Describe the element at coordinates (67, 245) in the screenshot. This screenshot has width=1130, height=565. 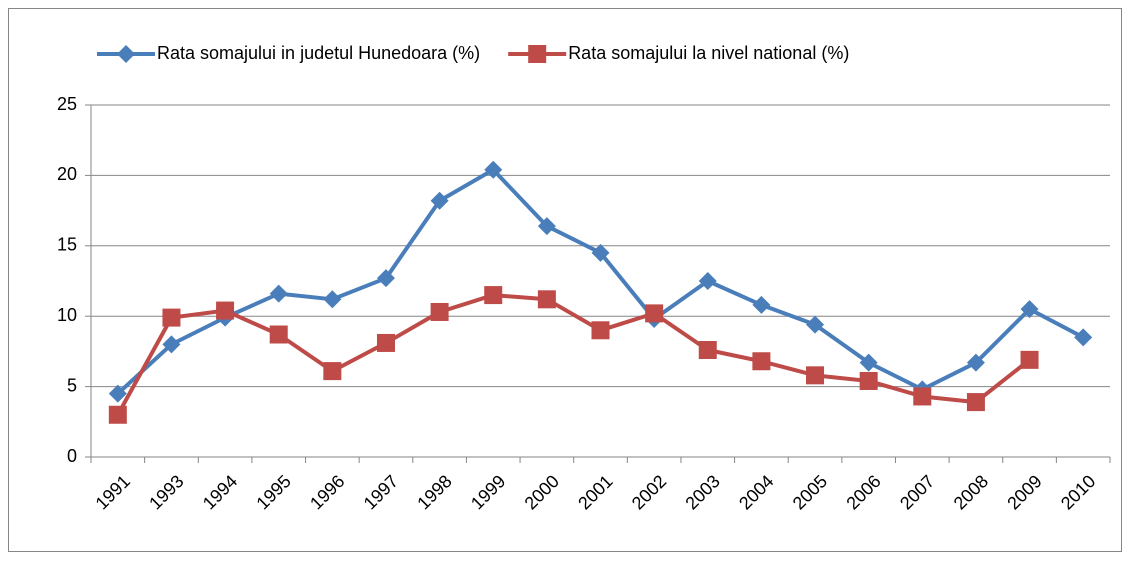
I see `y-tick-label: 15` at that location.